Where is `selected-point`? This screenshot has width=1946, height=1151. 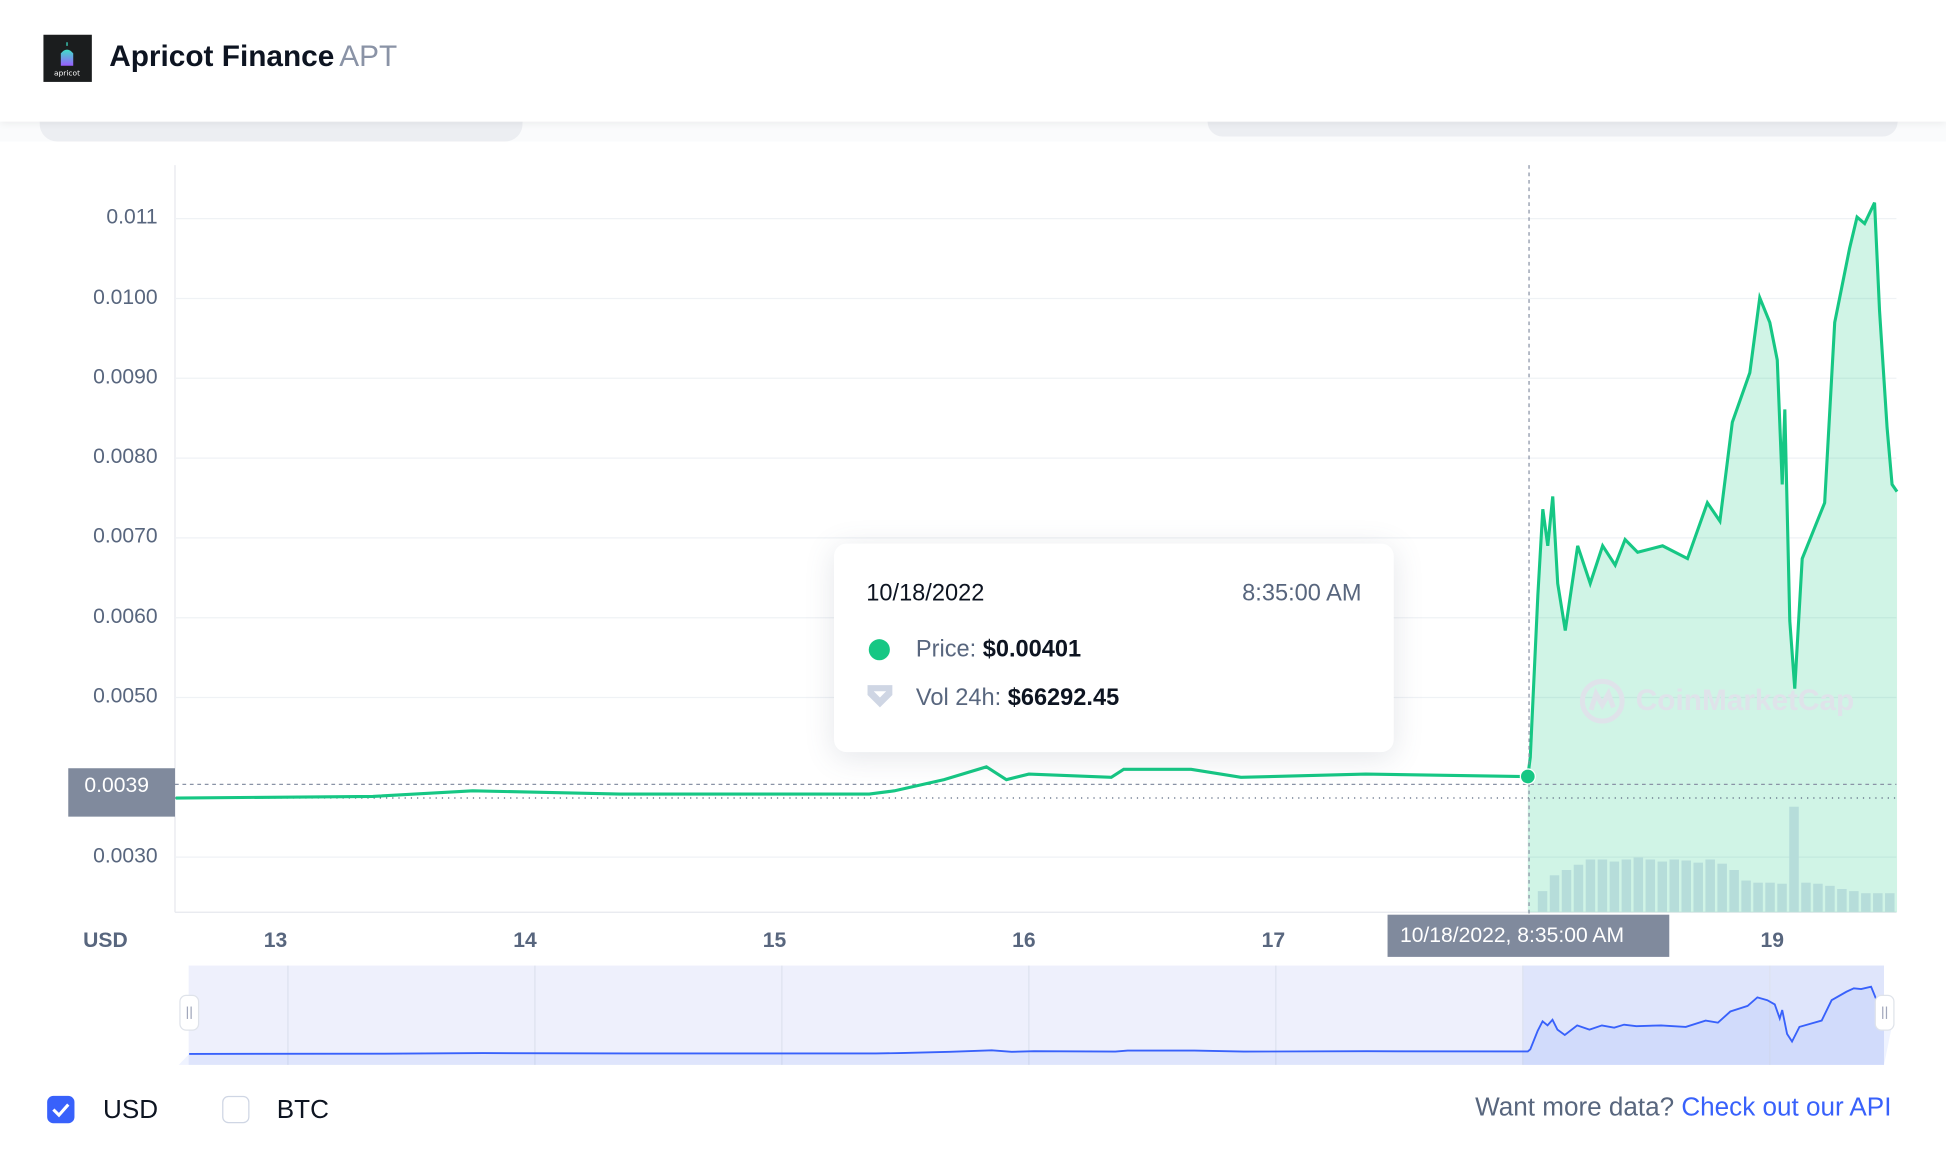 selected-point is located at coordinates (1527, 776).